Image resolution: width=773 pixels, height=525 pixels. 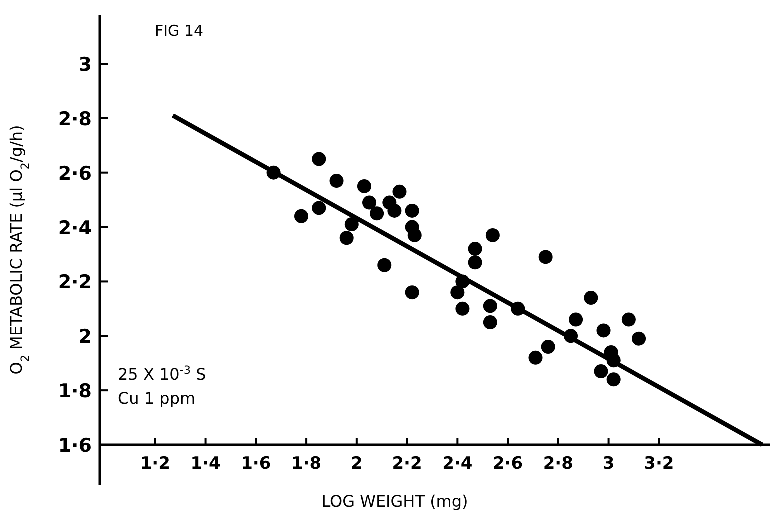 What do you see at coordinates (75, 446) in the screenshot?
I see `y-tick-label: 1·6` at bounding box center [75, 446].